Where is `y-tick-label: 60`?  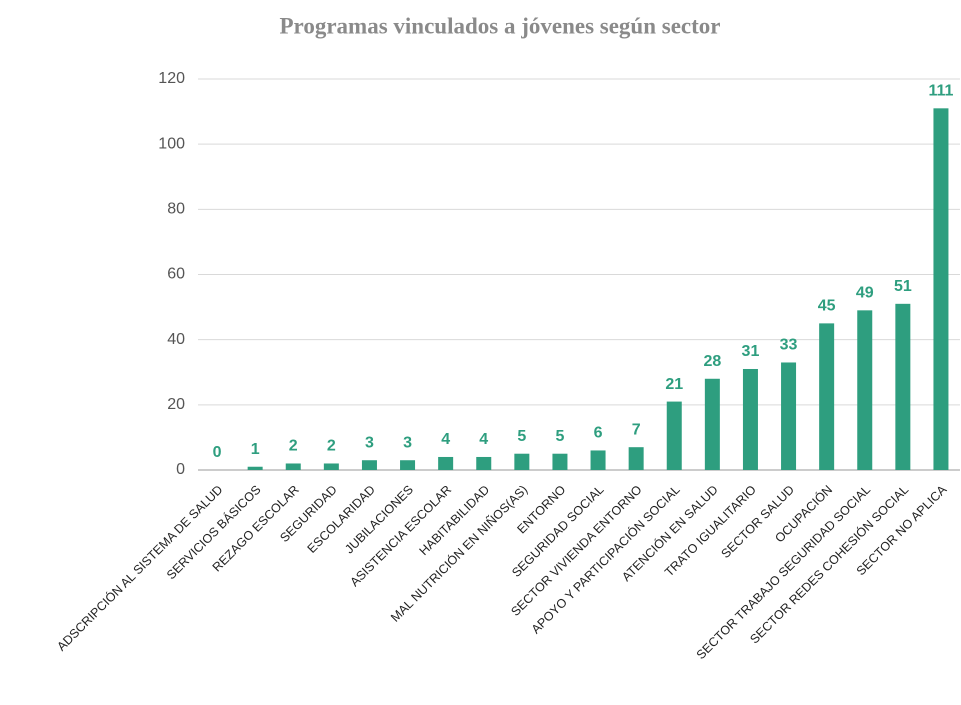
y-tick-label: 60 is located at coordinates (176, 274).